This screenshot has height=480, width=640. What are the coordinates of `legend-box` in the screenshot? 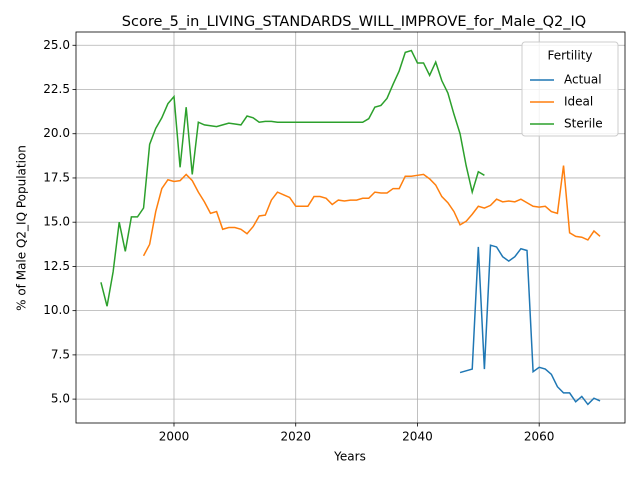 It's located at (570, 89).